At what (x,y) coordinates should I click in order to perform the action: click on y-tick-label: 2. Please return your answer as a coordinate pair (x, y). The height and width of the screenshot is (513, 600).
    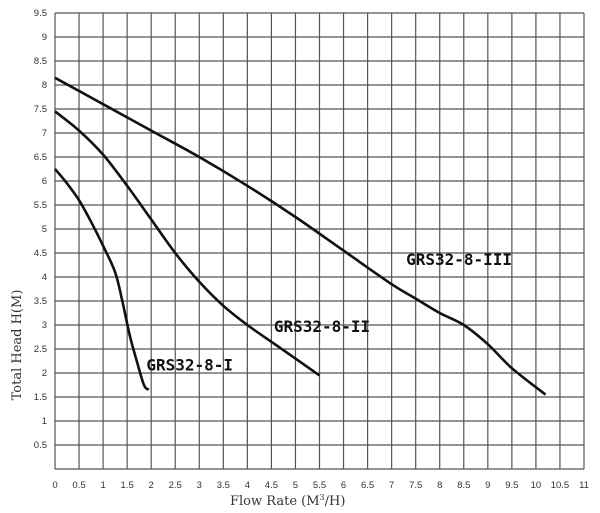
    Looking at the image, I should click on (44, 373).